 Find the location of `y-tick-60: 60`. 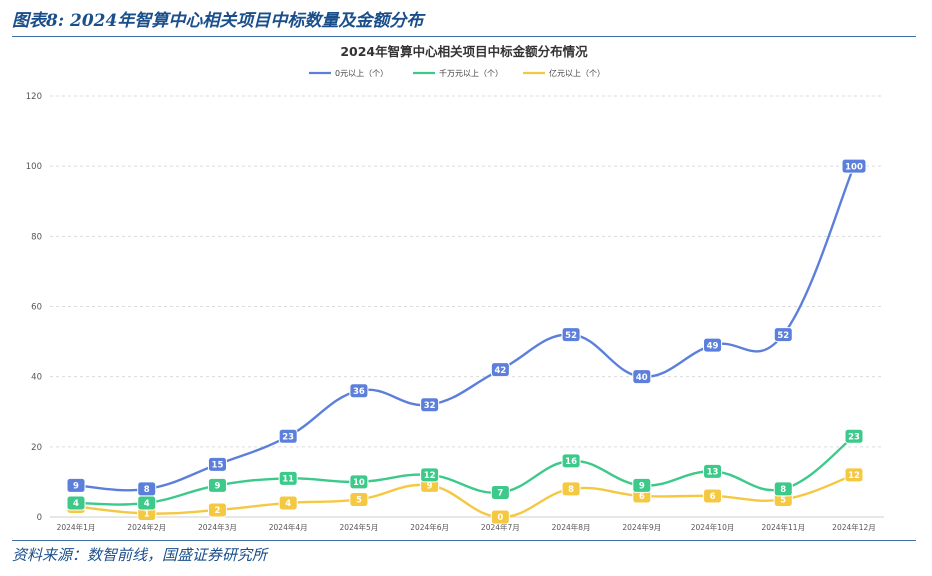

y-tick-60: 60 is located at coordinates (36, 308).